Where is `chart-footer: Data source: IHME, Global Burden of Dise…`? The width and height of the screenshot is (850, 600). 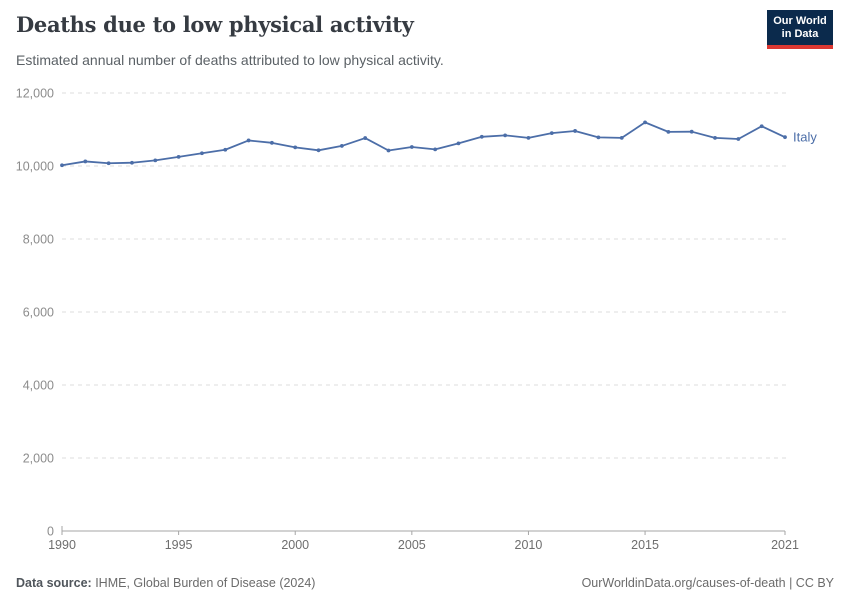 chart-footer: Data source: IHME, Global Burden of Dise… is located at coordinates (425, 584).